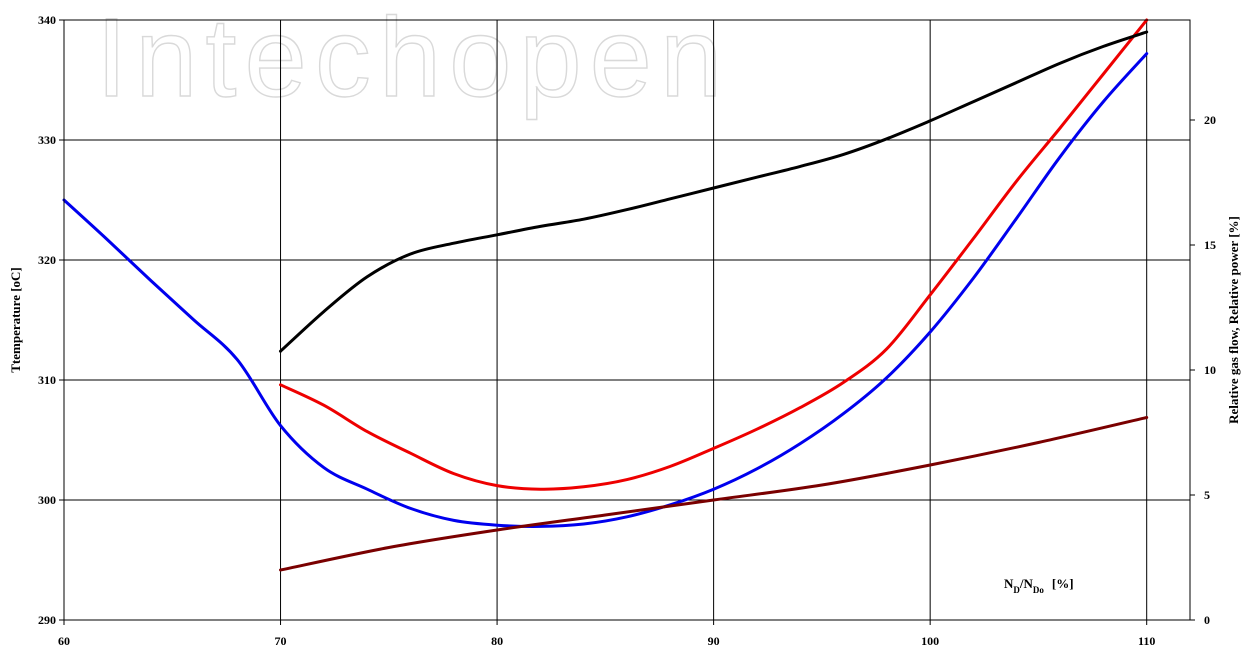  I want to click on x-label-sub-d: D, so click(1016, 590).